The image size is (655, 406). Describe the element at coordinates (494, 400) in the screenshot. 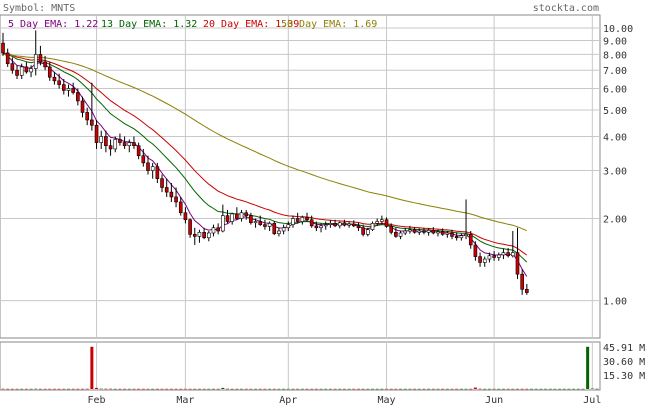

I see `date-tick-label: Jun` at that location.